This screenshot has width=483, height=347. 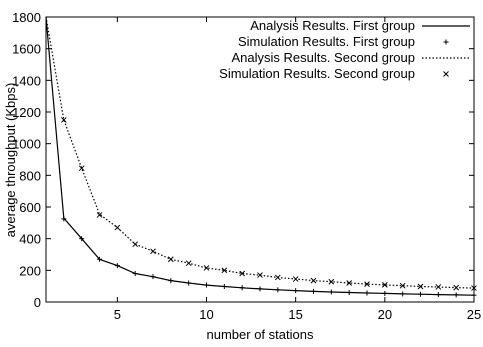 I want to click on x-axis-label: number of stations, so click(x=260, y=334).